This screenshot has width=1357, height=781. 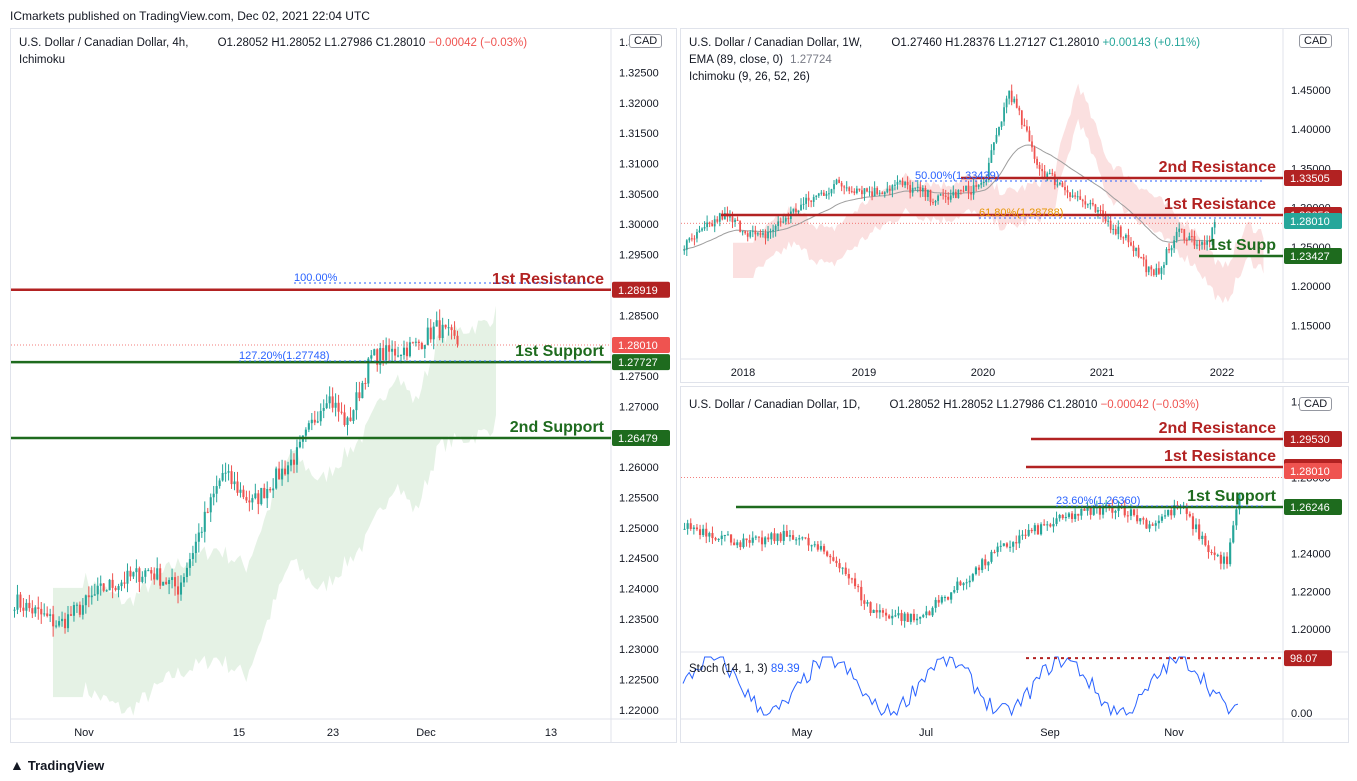 What do you see at coordinates (557, 427) in the screenshot?
I see `level-label: 2nd Support` at bounding box center [557, 427].